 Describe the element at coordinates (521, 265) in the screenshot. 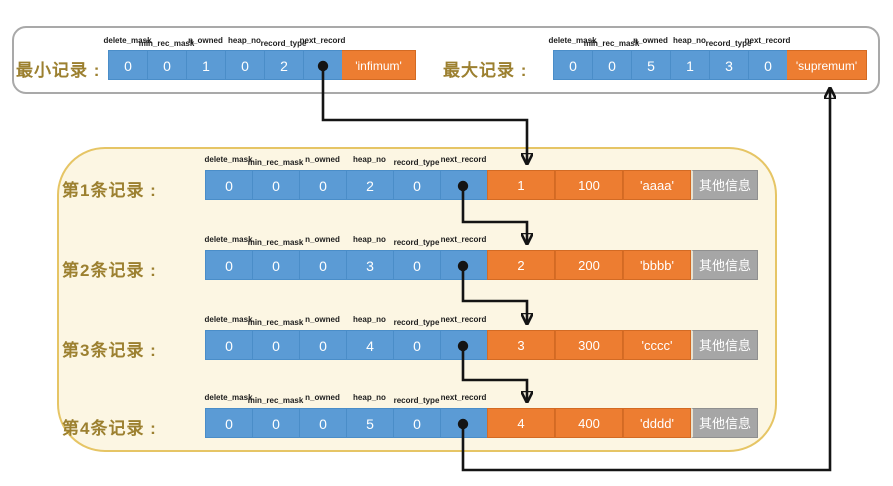

I see `id-cell: 2` at that location.